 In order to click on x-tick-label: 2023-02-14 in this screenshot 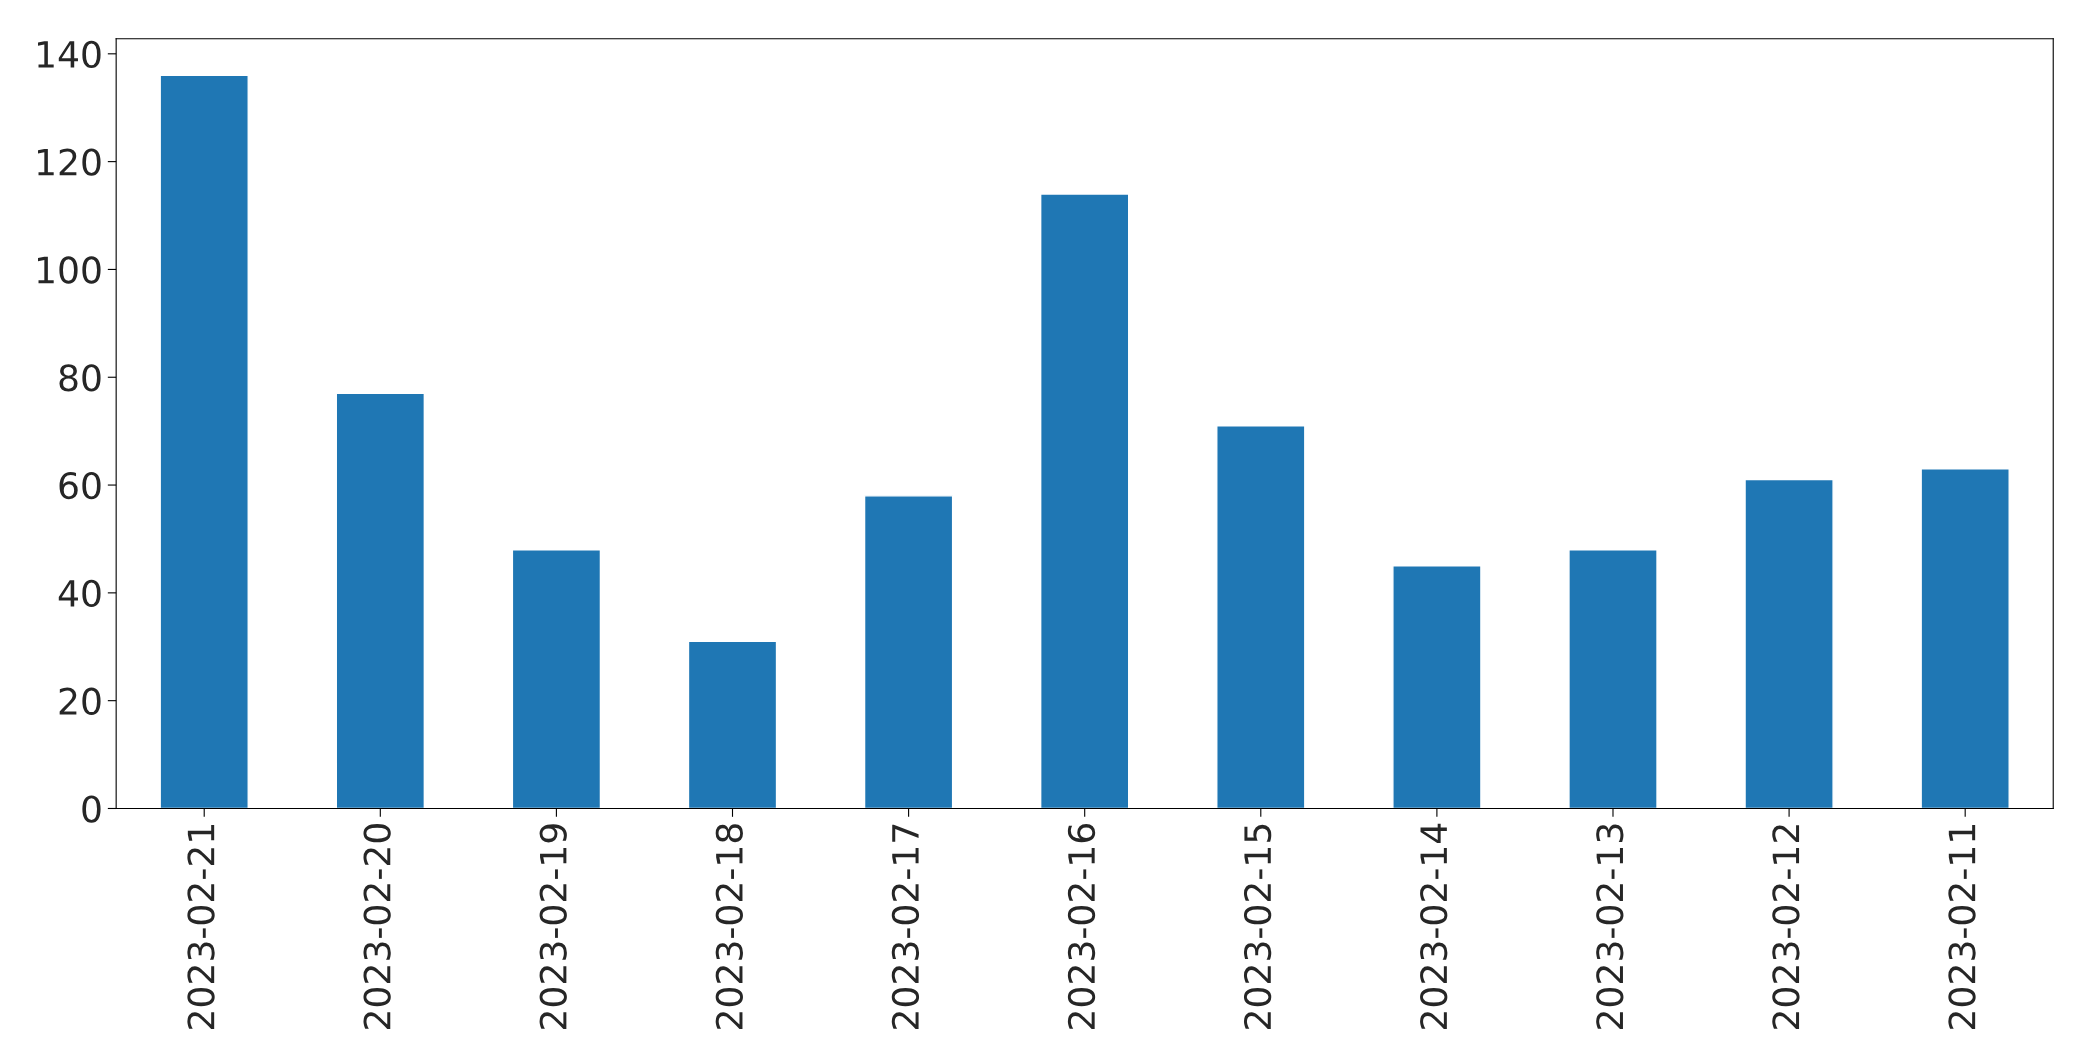, I will do `click(1434, 926)`.